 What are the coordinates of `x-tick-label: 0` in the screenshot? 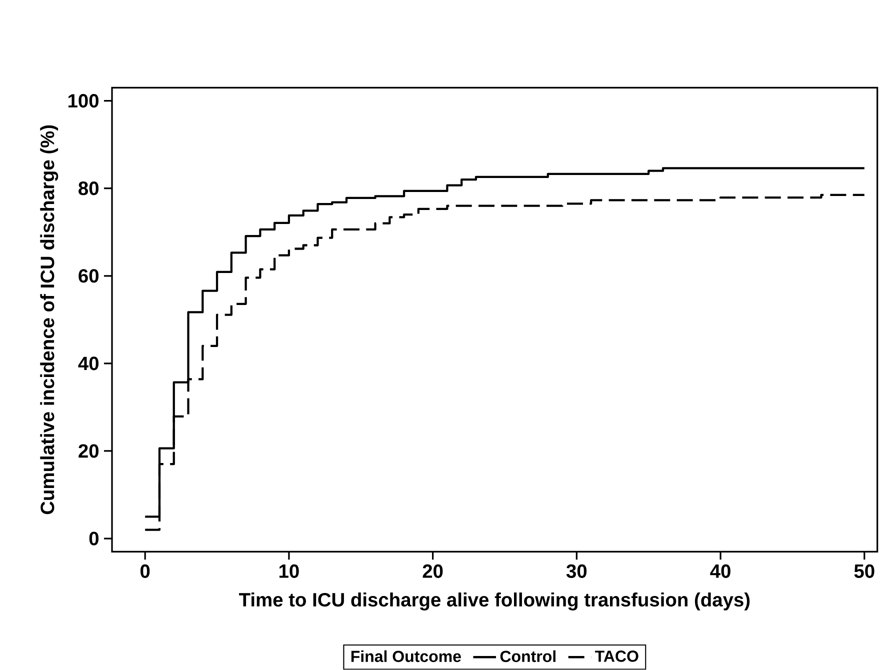 It's located at (145, 571).